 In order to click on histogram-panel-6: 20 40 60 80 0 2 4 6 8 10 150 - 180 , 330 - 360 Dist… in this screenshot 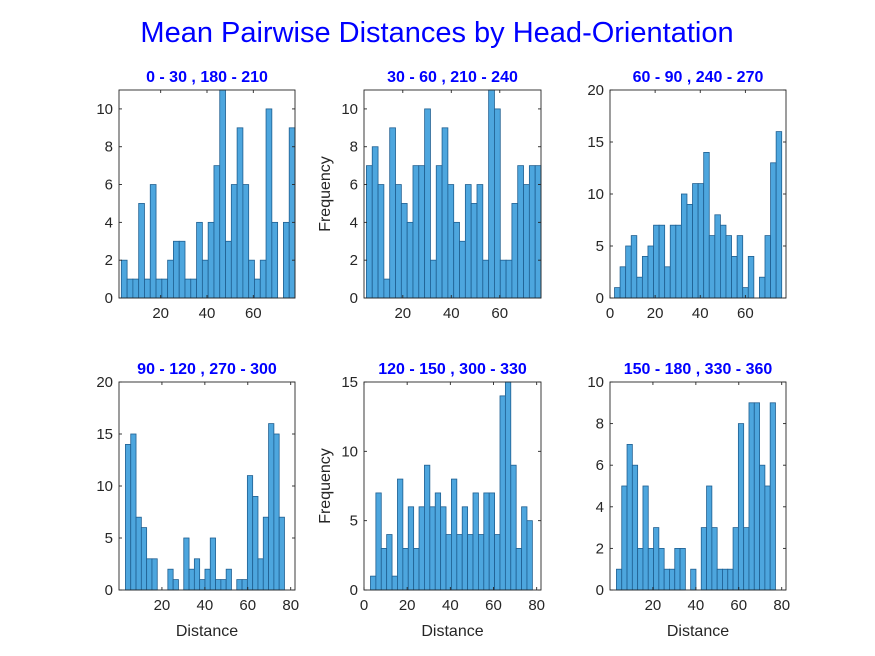, I will do `click(688, 500)`.